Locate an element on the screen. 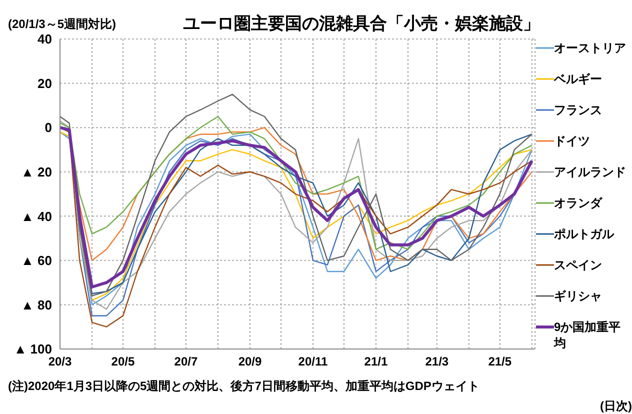 The image size is (632, 414). y-tick-label: ▲ 80 is located at coordinates (36, 304).